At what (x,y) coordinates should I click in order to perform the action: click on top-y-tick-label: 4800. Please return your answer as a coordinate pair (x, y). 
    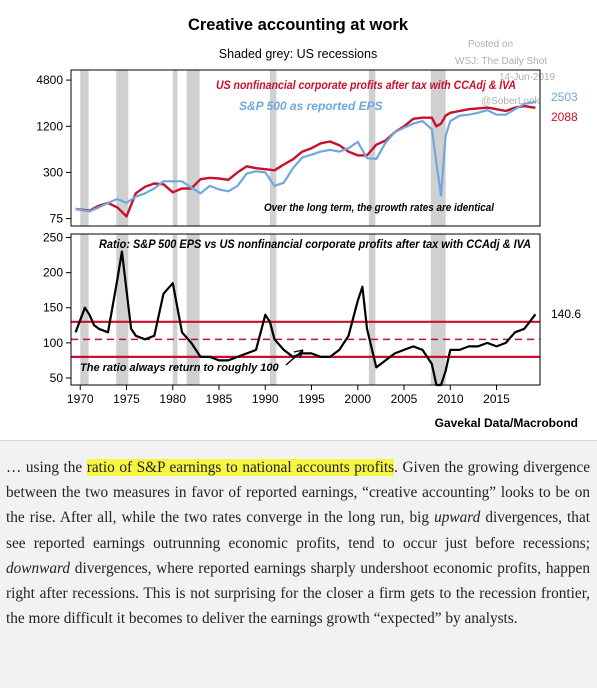
    Looking at the image, I should click on (49, 80).